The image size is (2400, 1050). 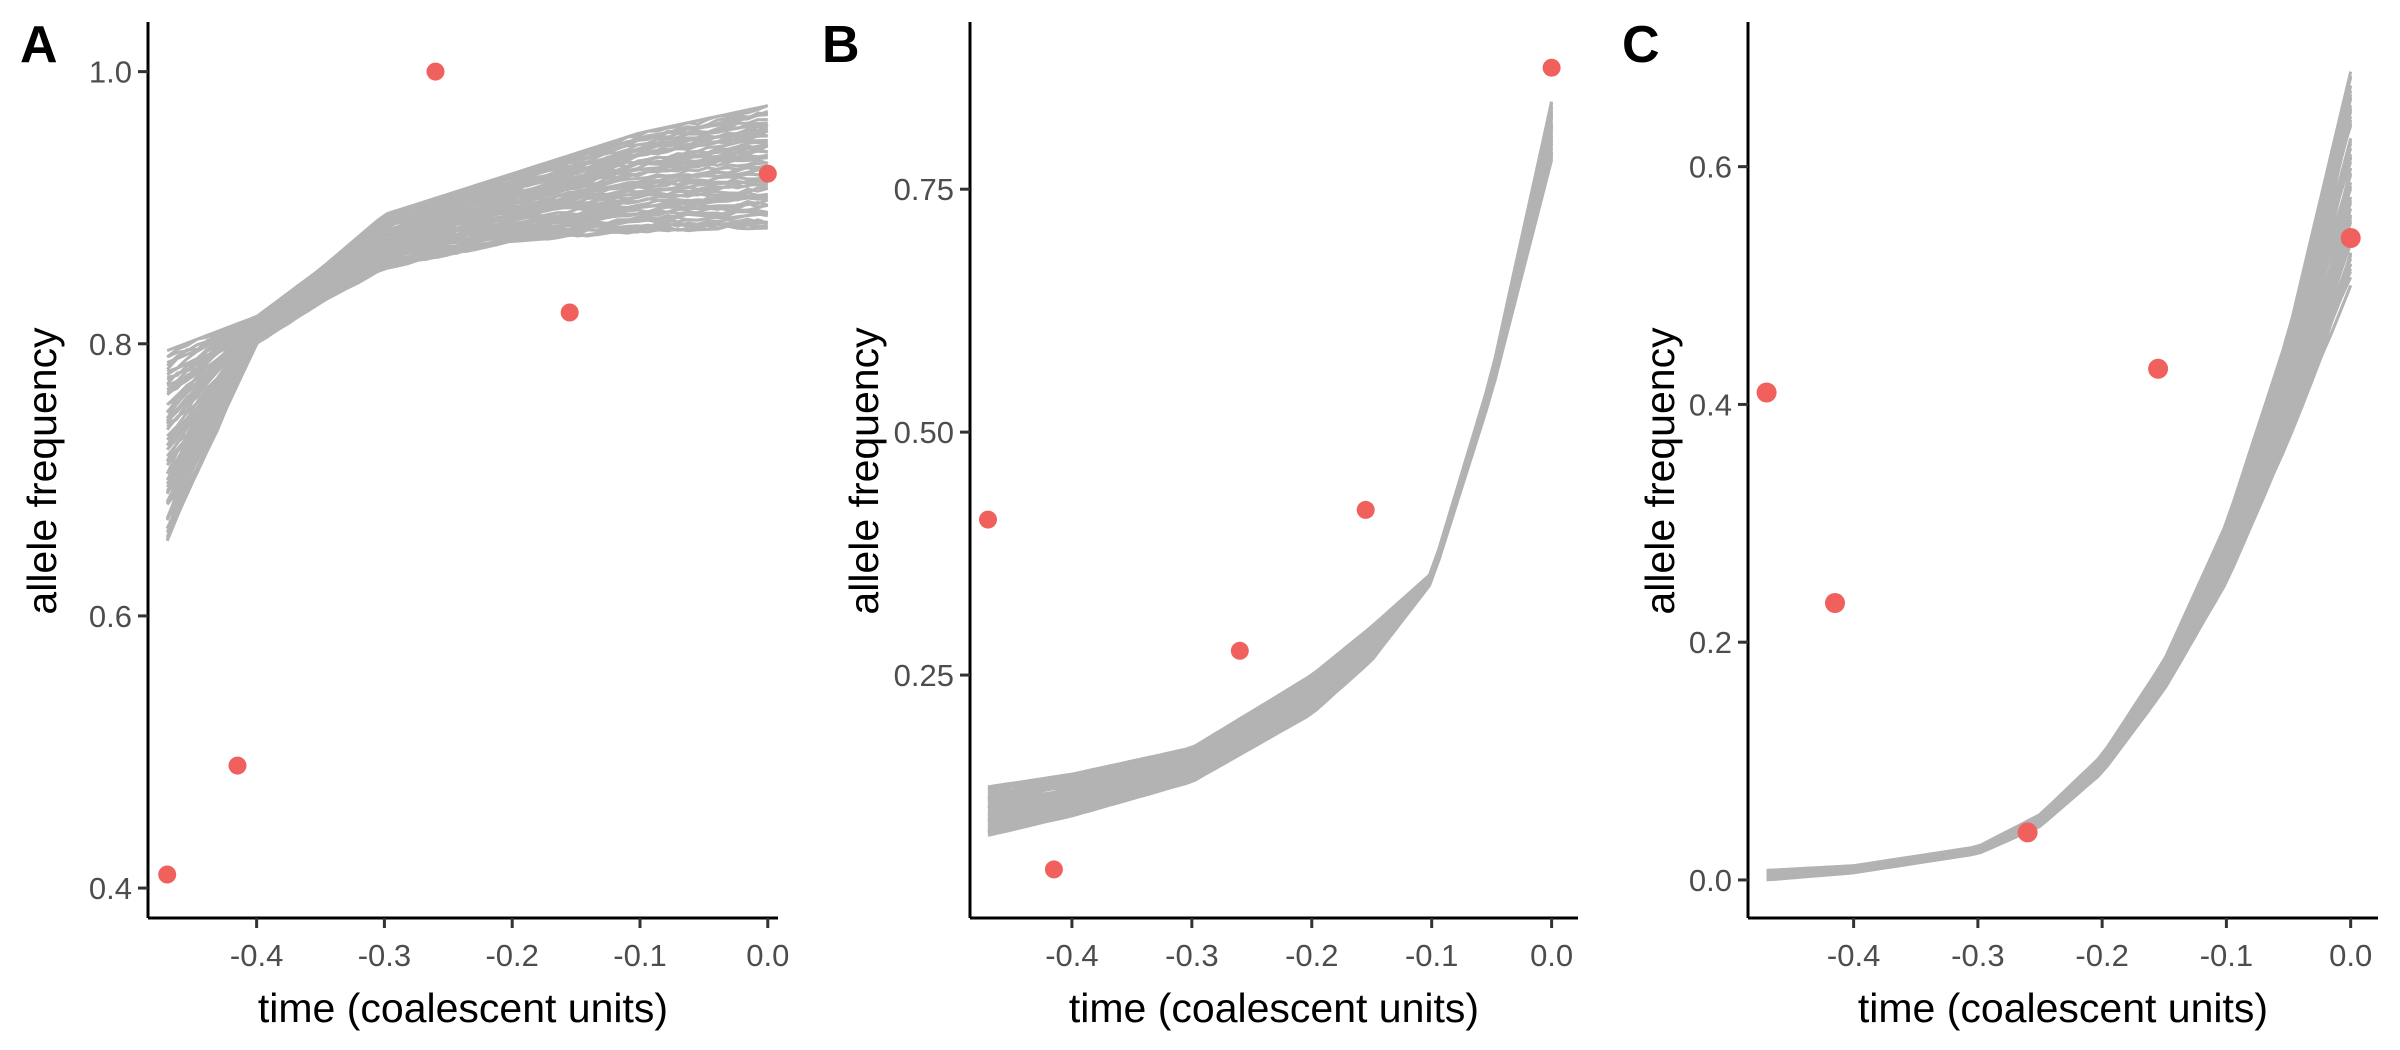 I want to click on y-tick-label: 0.75, so click(x=924, y=189).